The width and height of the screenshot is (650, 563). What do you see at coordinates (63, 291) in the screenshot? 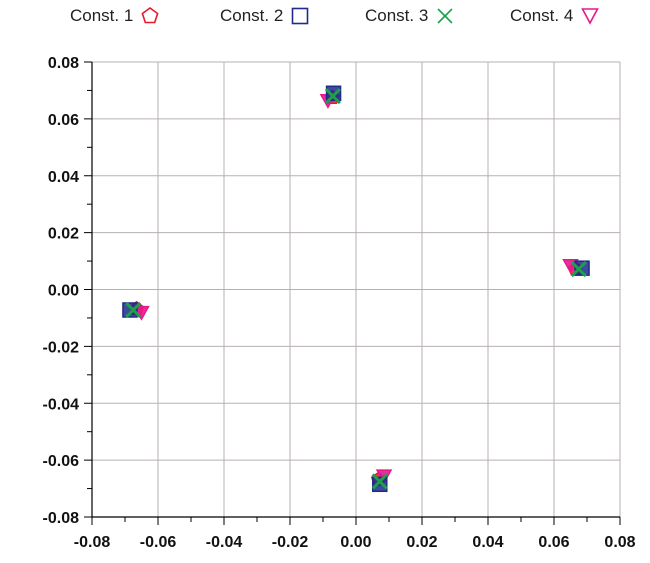
I see `y-tick-label: 0.00` at bounding box center [63, 291].